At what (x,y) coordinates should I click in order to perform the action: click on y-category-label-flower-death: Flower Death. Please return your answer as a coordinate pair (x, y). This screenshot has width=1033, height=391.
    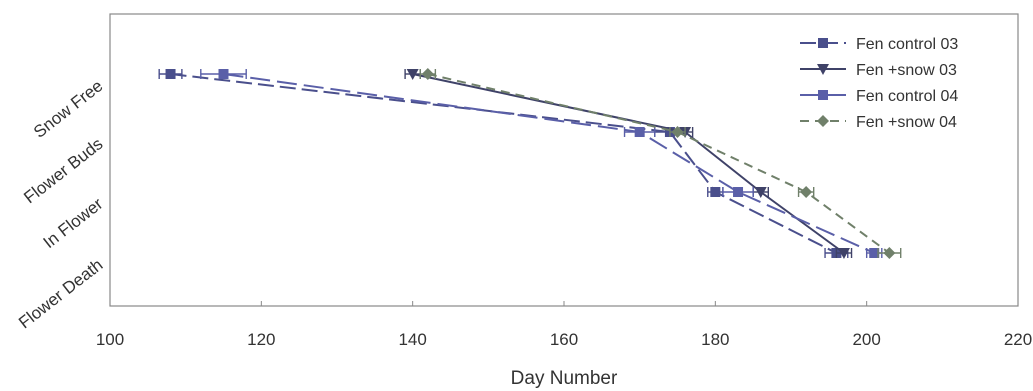
    Looking at the image, I should click on (60, 293).